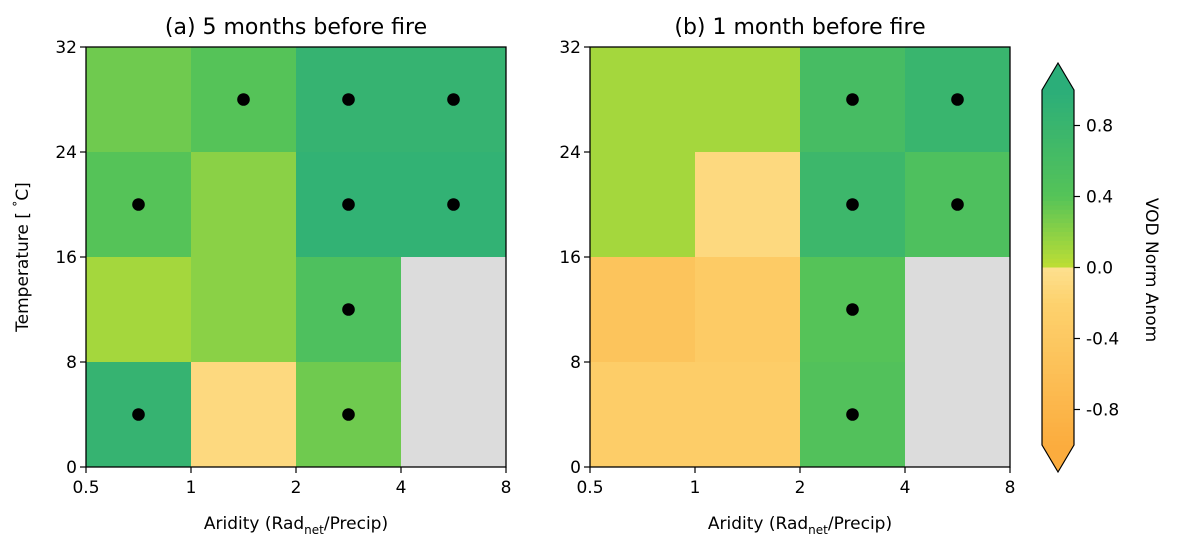  I want to click on panel-a-y-tick-label: 8, so click(71, 363).